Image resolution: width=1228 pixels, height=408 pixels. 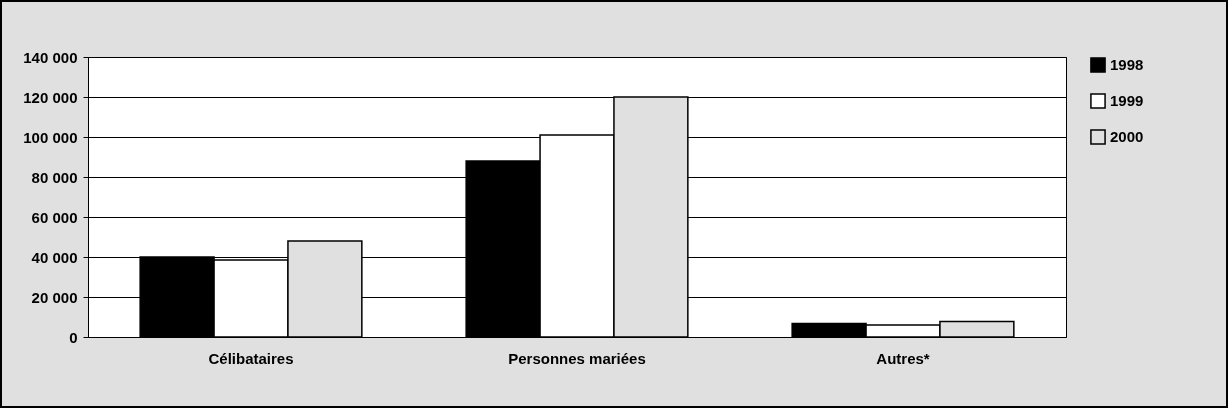 What do you see at coordinates (73, 337) in the screenshot?
I see `y-tick-label: 0` at bounding box center [73, 337].